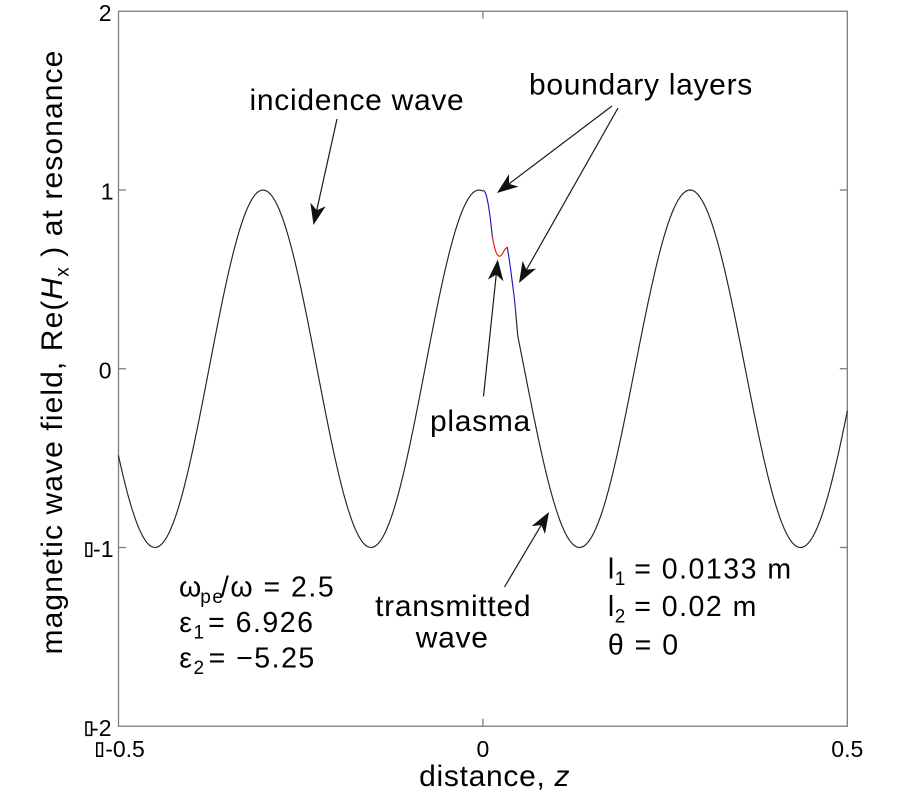 The image size is (900, 800). I want to click on svg-text: transmitted, so click(453, 606).